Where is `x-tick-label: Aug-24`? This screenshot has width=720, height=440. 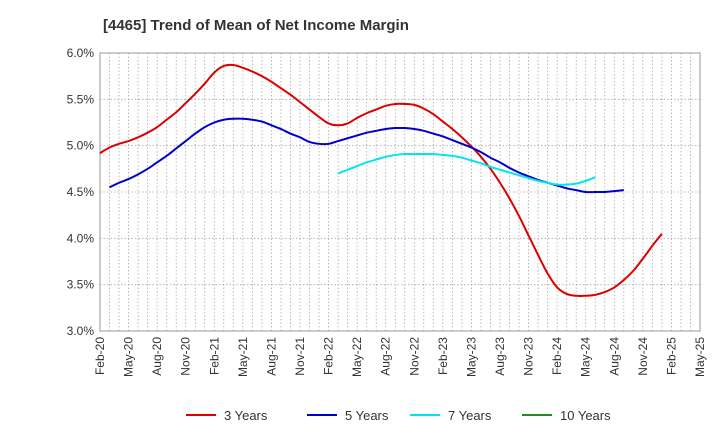
x-tick-label: Aug-24 is located at coordinates (614, 356).